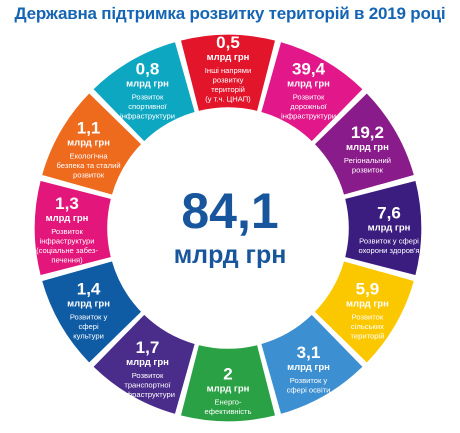  Describe the element at coordinates (147, 106) in the screenshot. I see `segment-description-line: спортивної` at that location.